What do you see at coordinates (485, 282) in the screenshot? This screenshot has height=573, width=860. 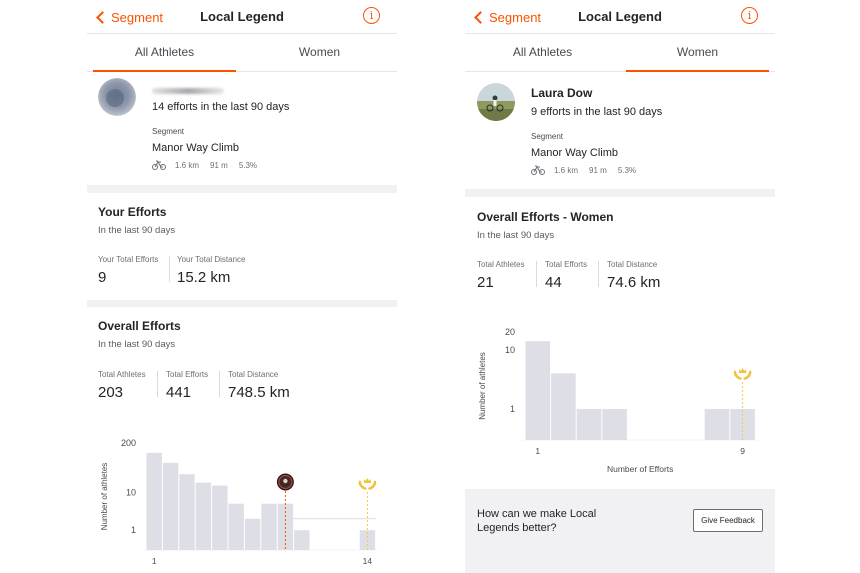 I see `stat-value: 21` at bounding box center [485, 282].